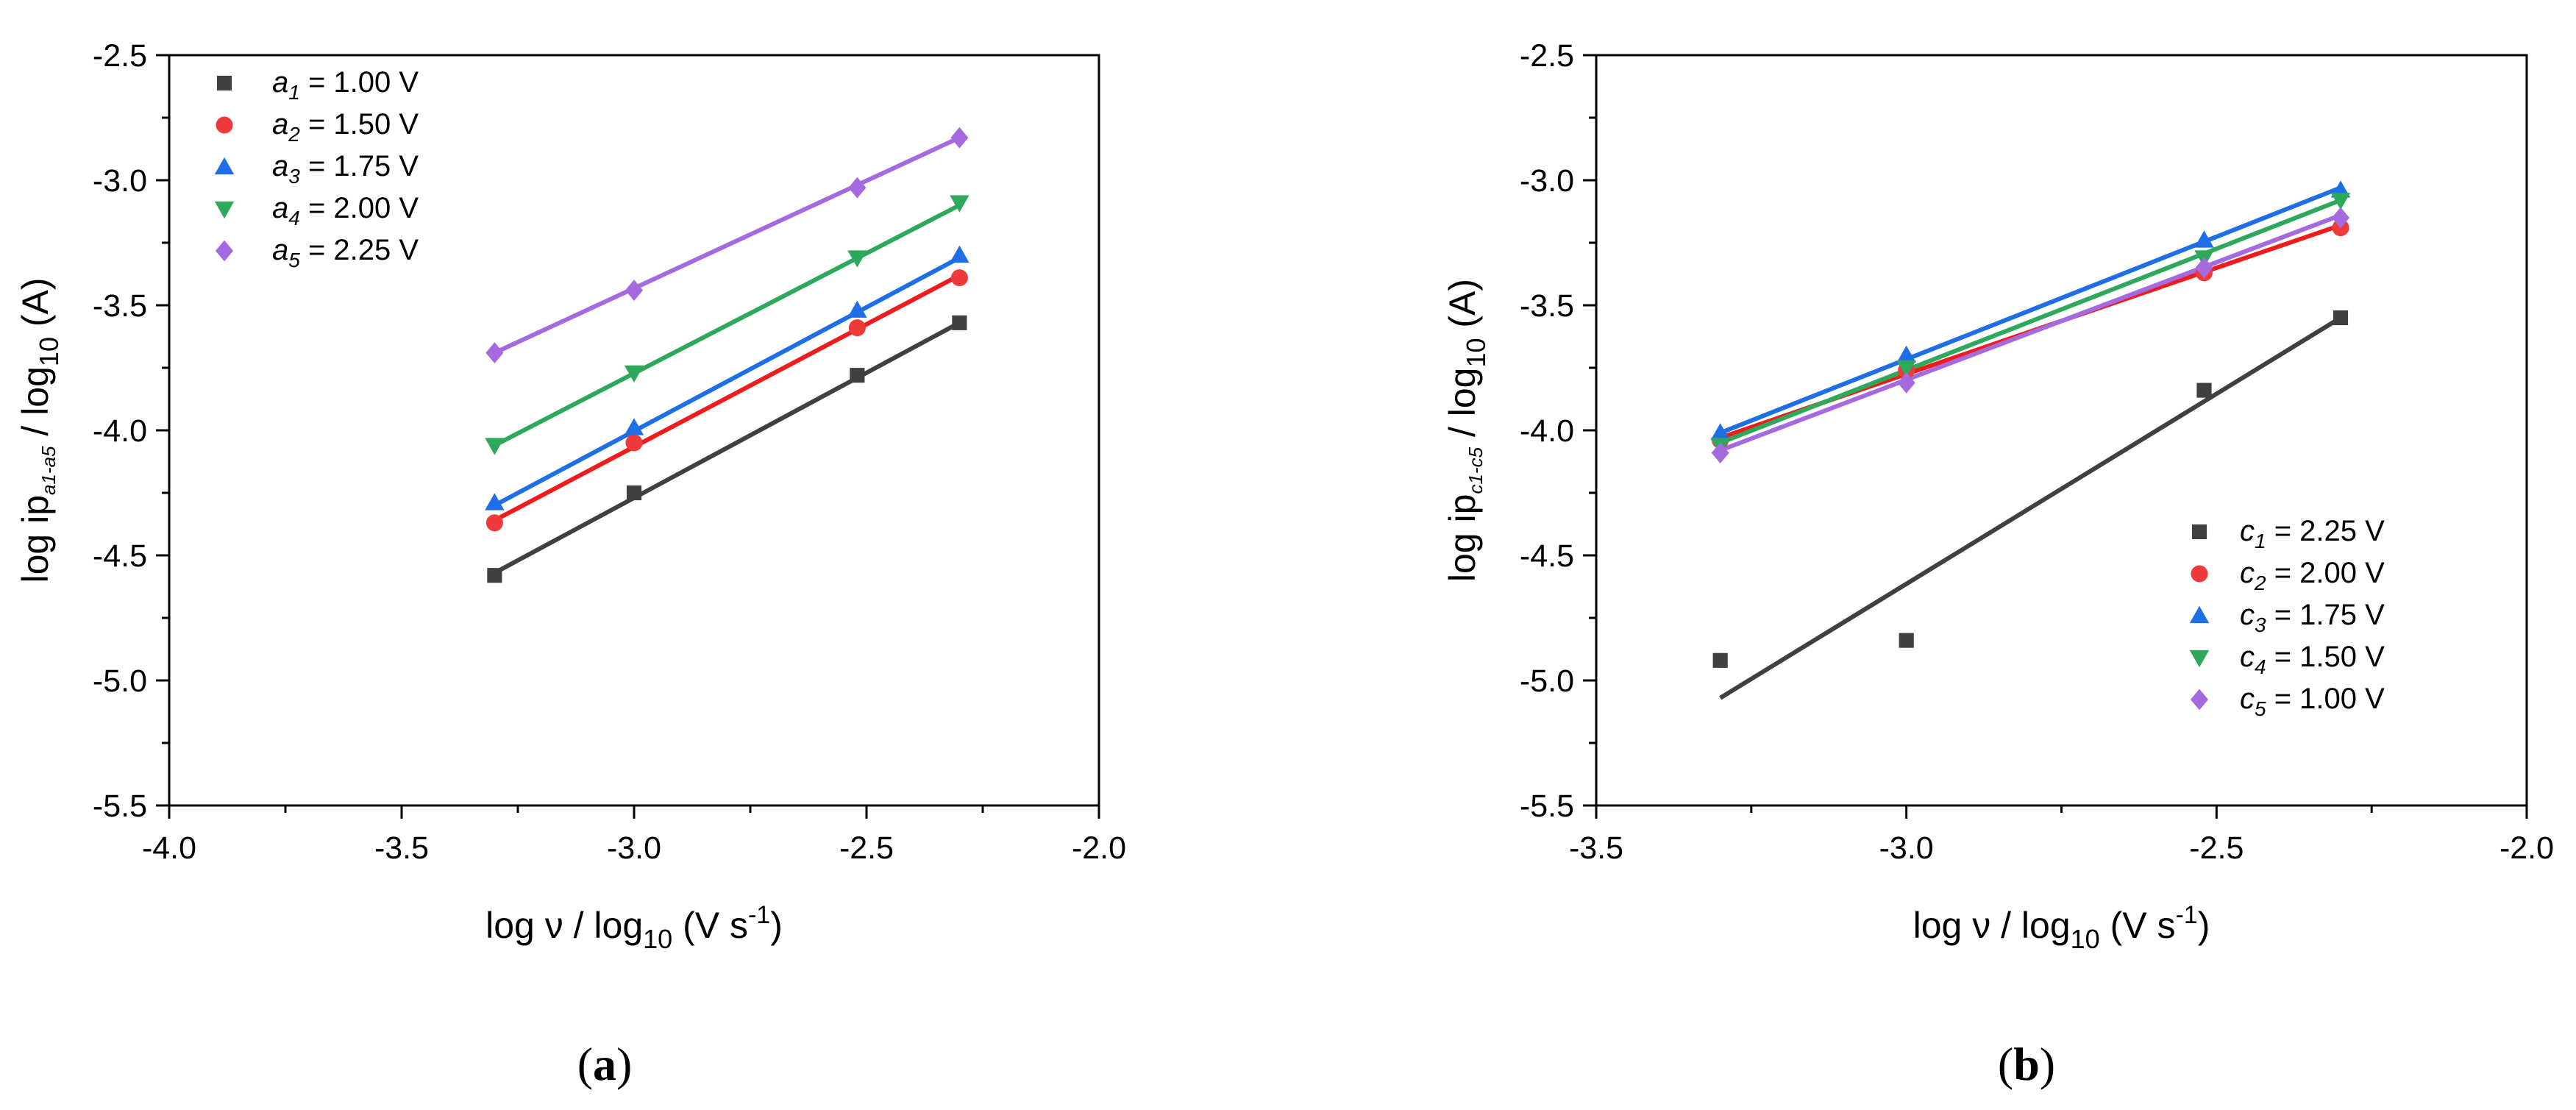 This screenshot has width=2576, height=1110. What do you see at coordinates (169, 848) in the screenshot?
I see `x-tick-label: -4.0` at bounding box center [169, 848].